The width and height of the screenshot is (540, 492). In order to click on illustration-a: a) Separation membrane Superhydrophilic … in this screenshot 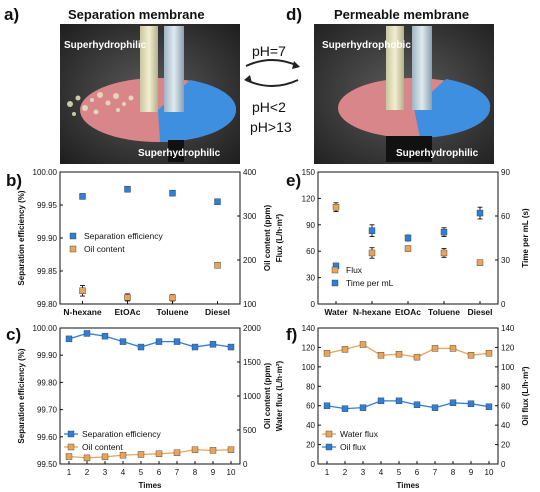, I will do `click(122, 84)`.